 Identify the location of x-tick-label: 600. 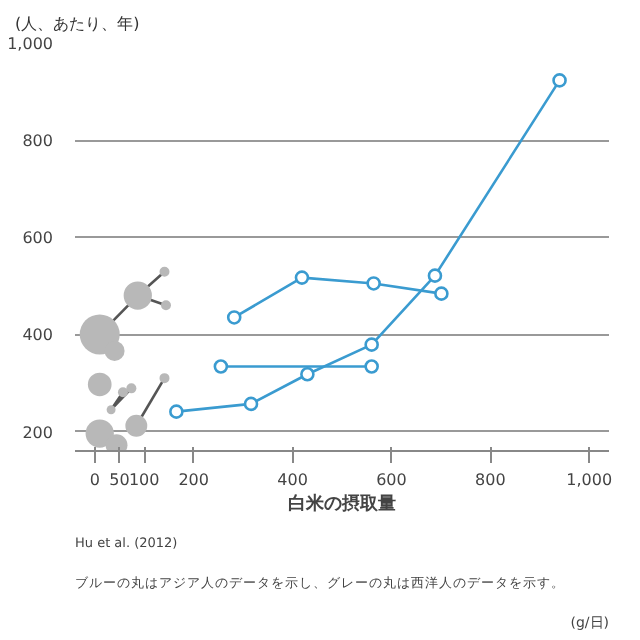
(391, 480).